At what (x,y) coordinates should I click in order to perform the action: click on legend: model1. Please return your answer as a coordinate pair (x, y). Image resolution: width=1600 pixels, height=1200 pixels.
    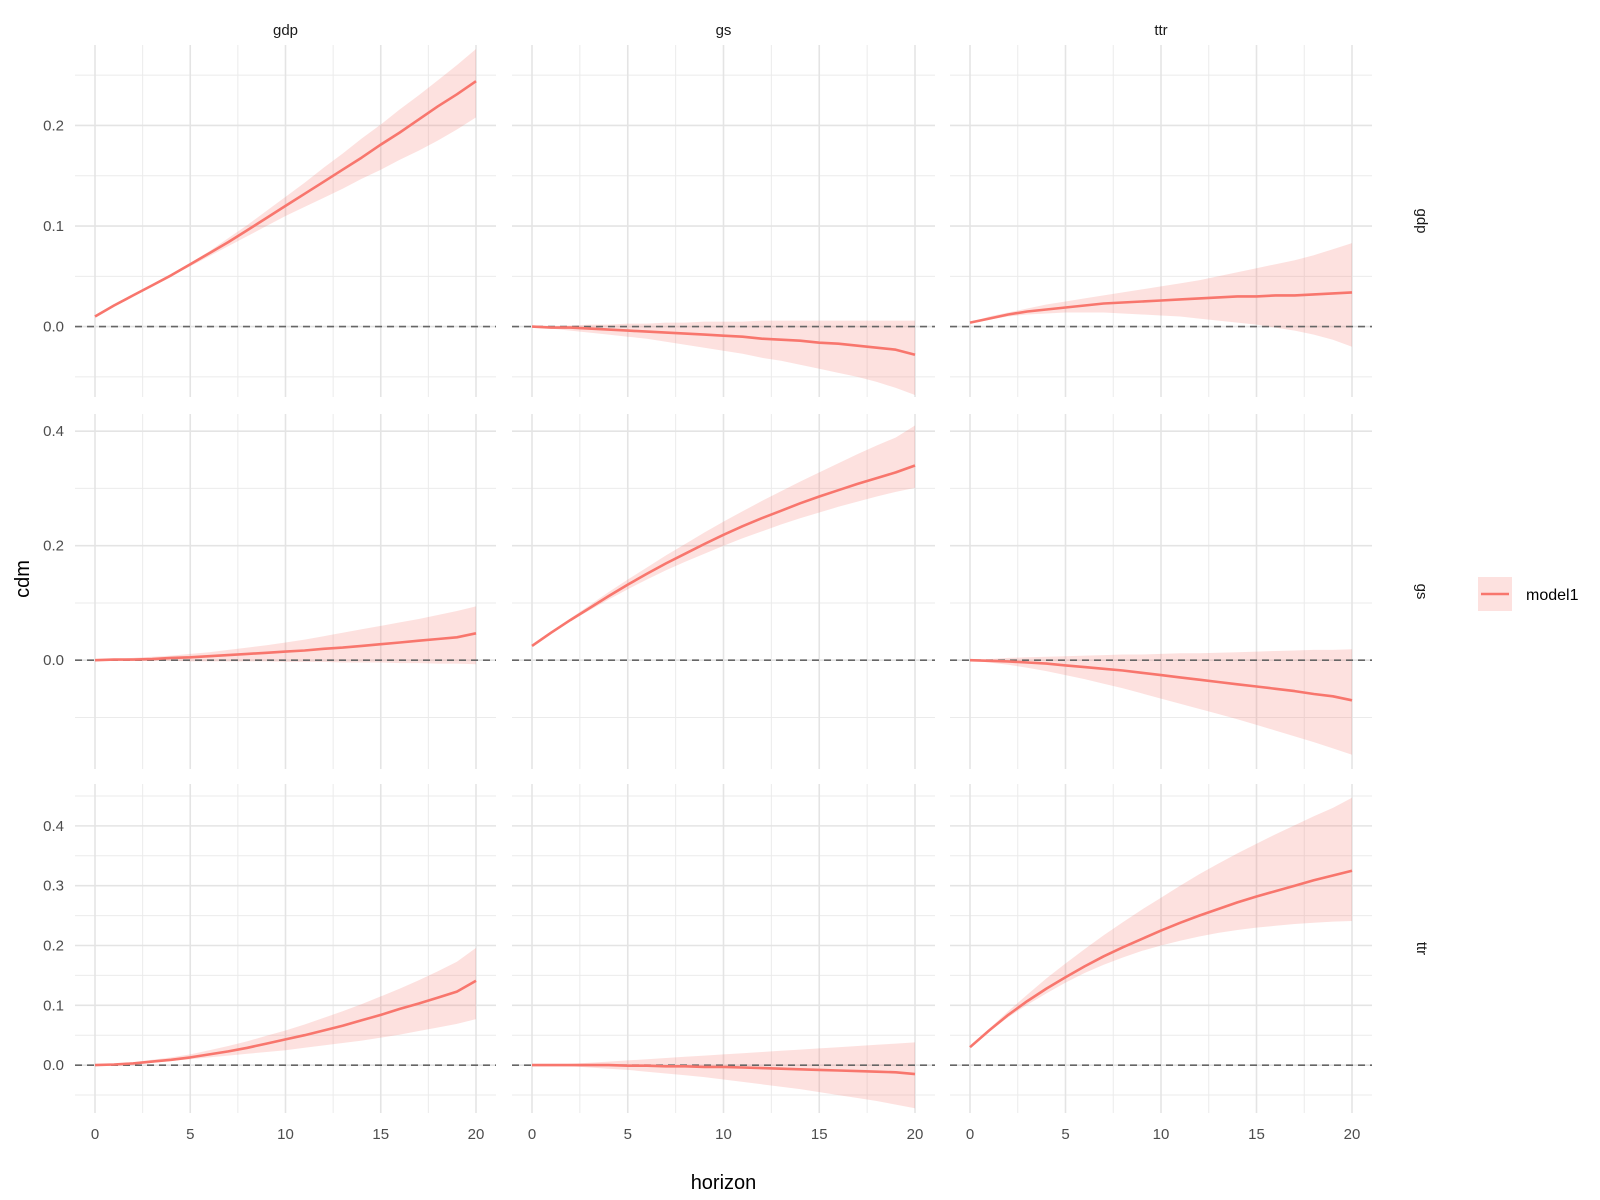
    Looking at the image, I should click on (1528, 594).